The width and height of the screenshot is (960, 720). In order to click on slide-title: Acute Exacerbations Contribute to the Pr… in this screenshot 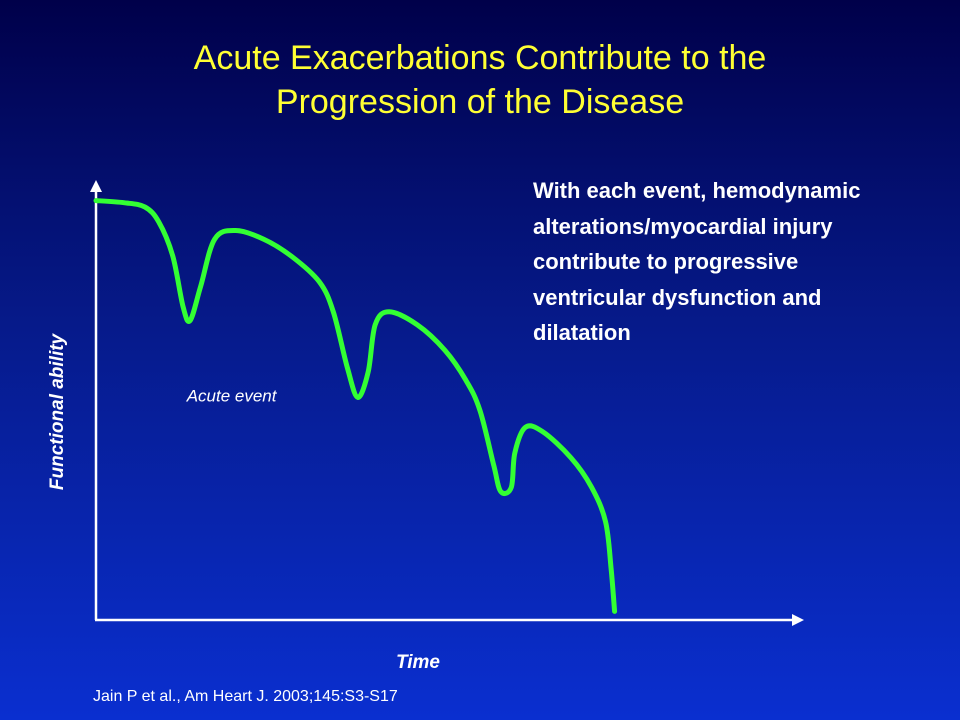, I will do `click(480, 80)`.